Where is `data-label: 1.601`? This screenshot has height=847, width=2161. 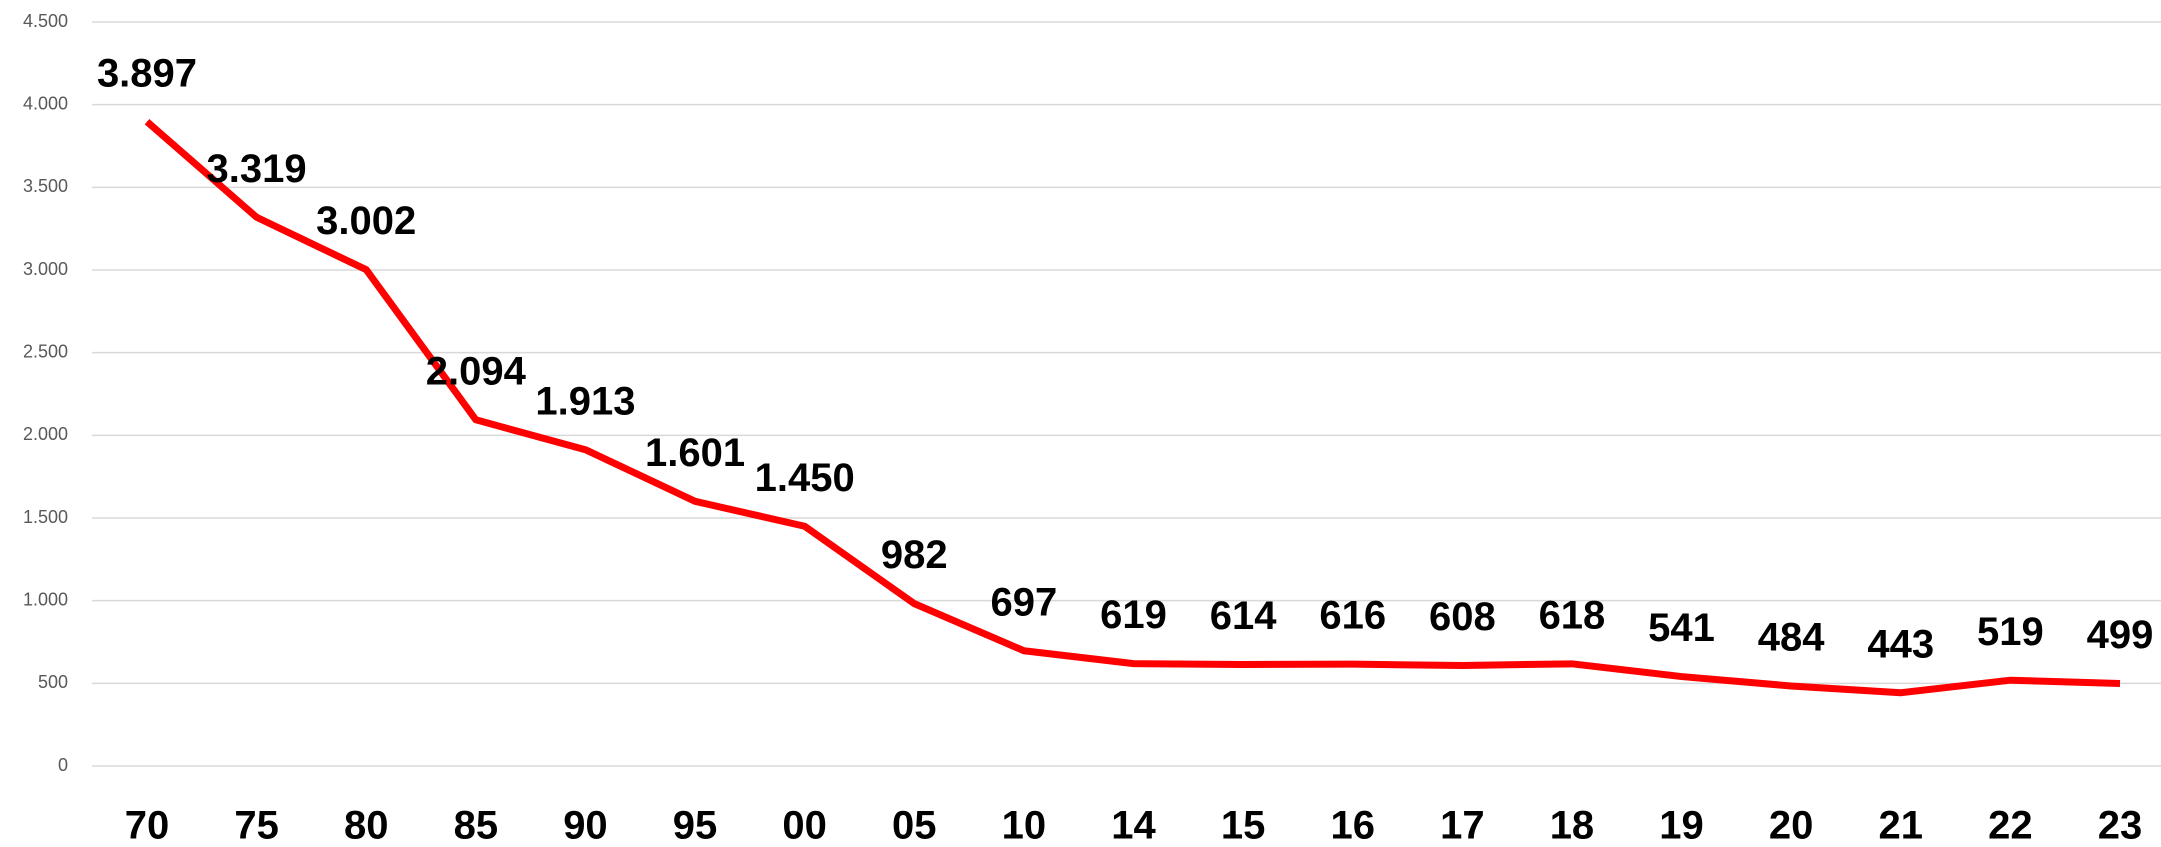
data-label: 1.601 is located at coordinates (695, 453).